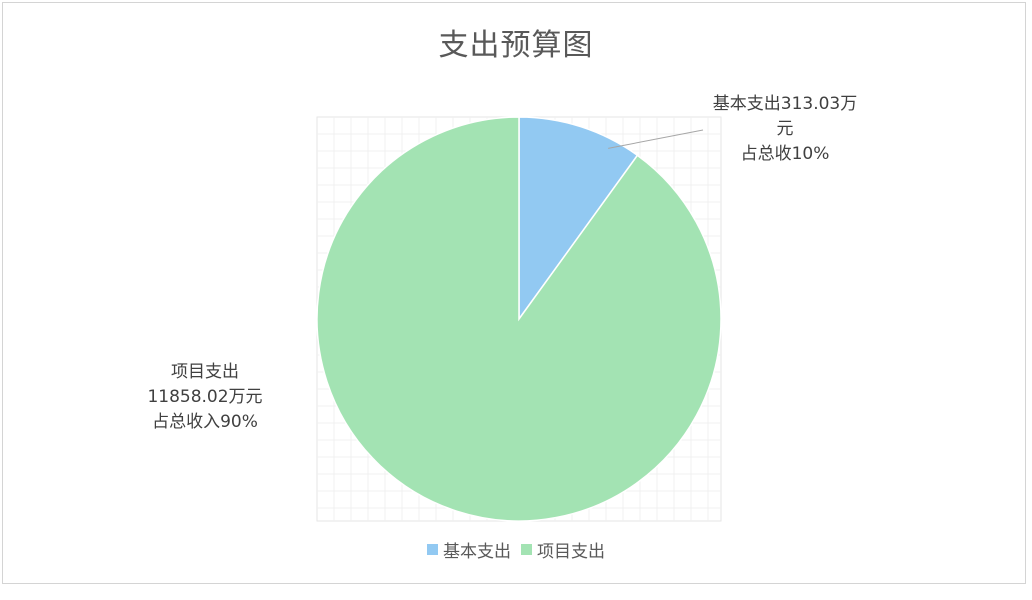 This screenshot has width=1032, height=600. I want to click on data-label-project: 项目支出 11858.02万元 占总收入90%, so click(205, 397).